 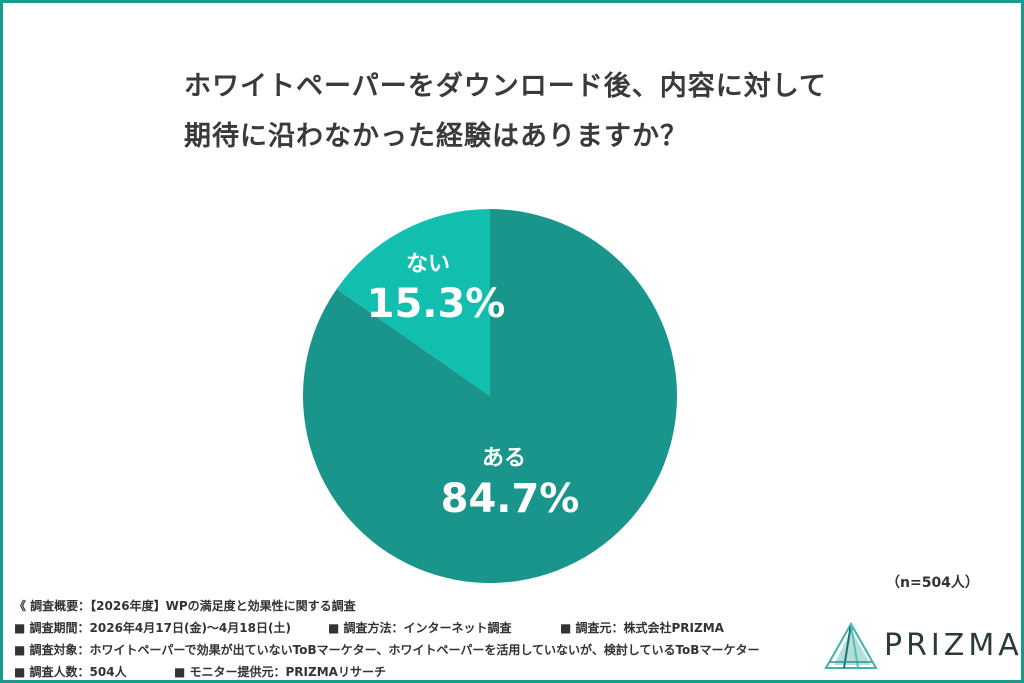 I want to click on pie-slice-nai, so click(x=413, y=302).